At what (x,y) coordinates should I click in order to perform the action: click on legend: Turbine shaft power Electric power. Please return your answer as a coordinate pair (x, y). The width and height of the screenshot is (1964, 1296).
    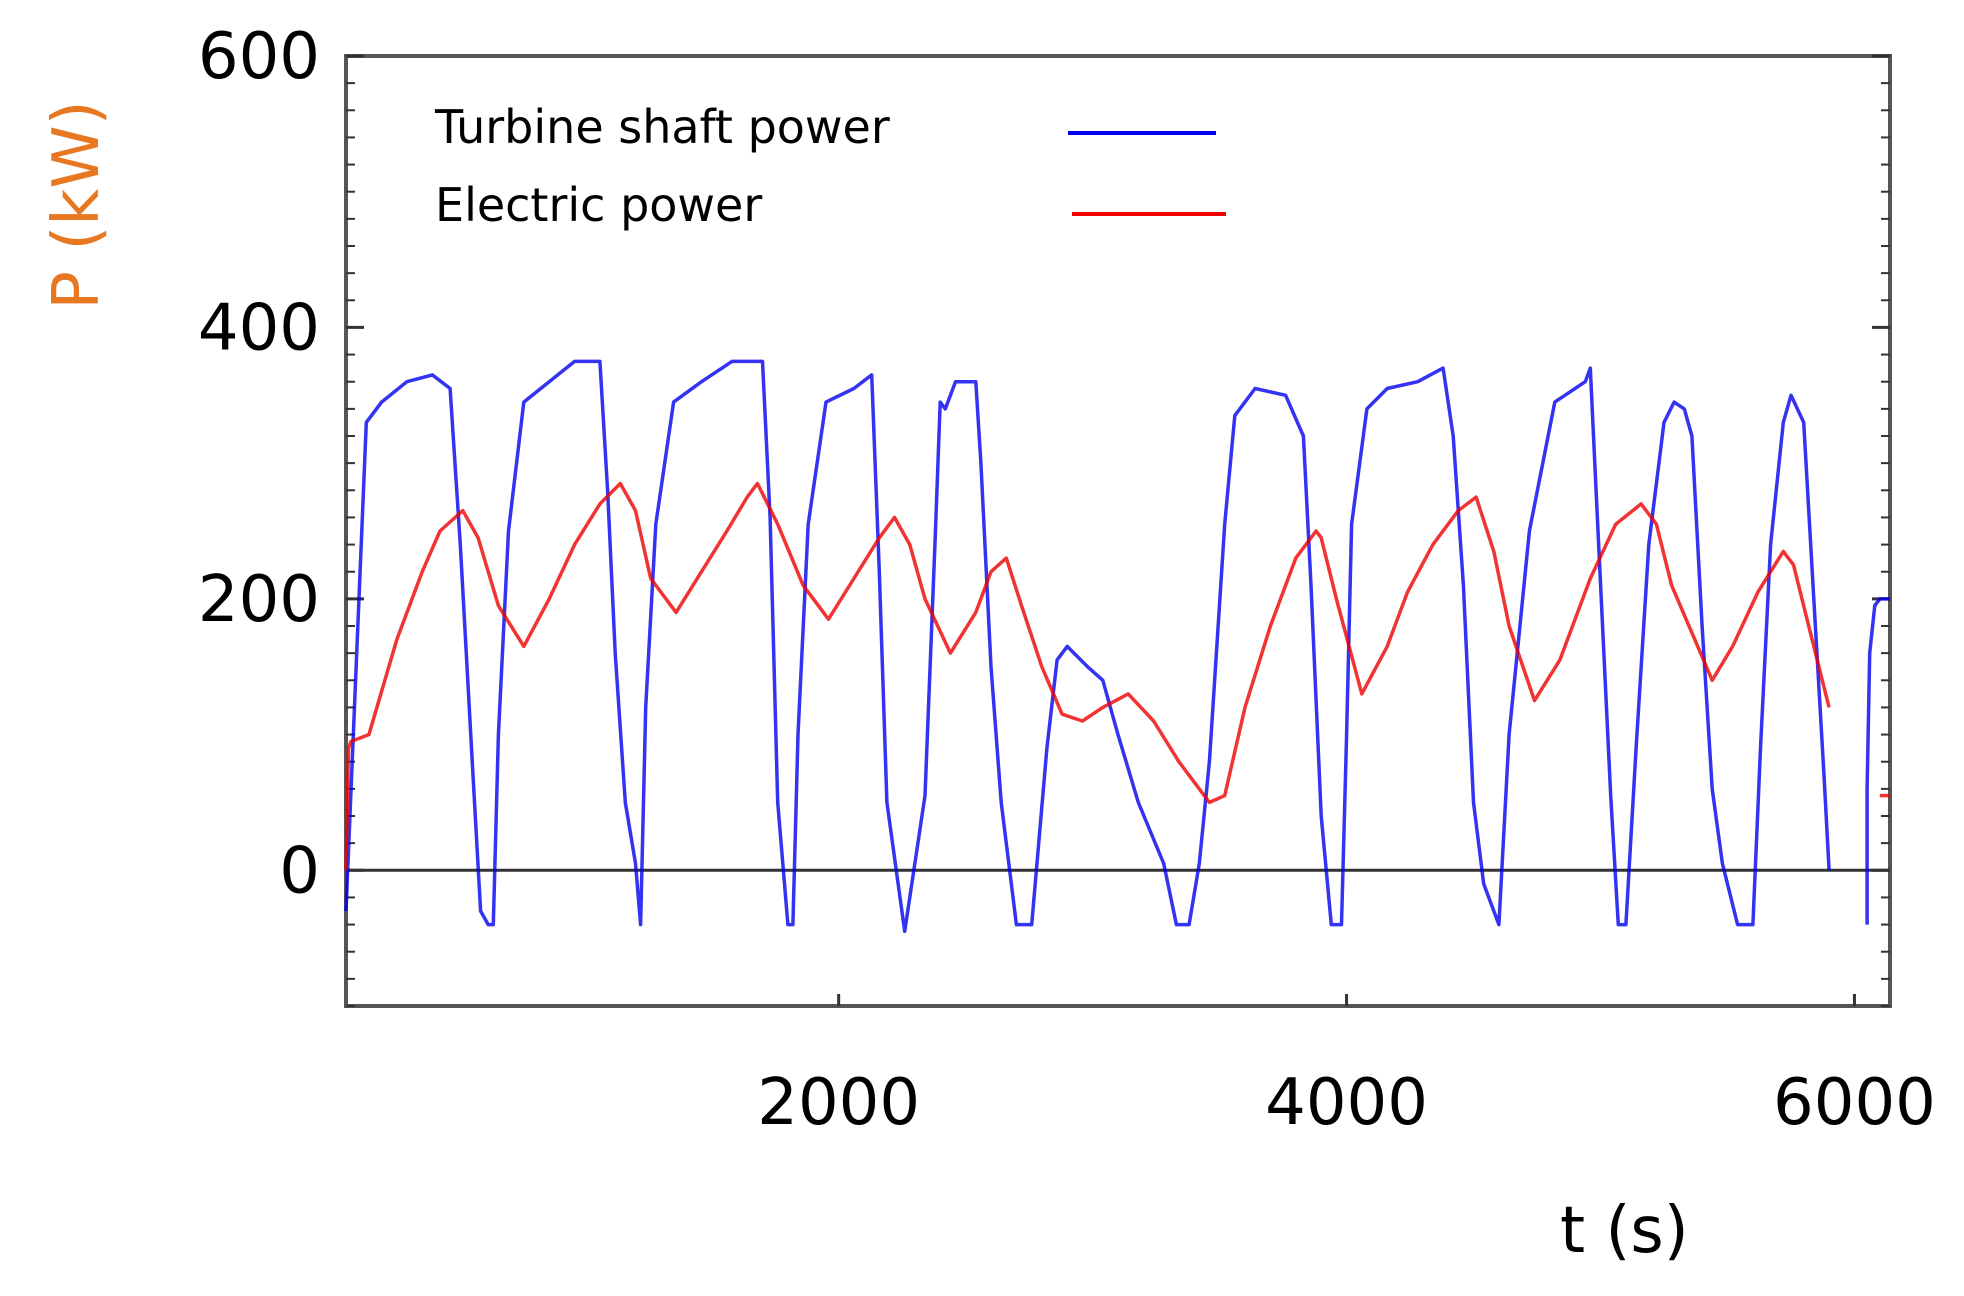
    Looking at the image, I should click on (830, 166).